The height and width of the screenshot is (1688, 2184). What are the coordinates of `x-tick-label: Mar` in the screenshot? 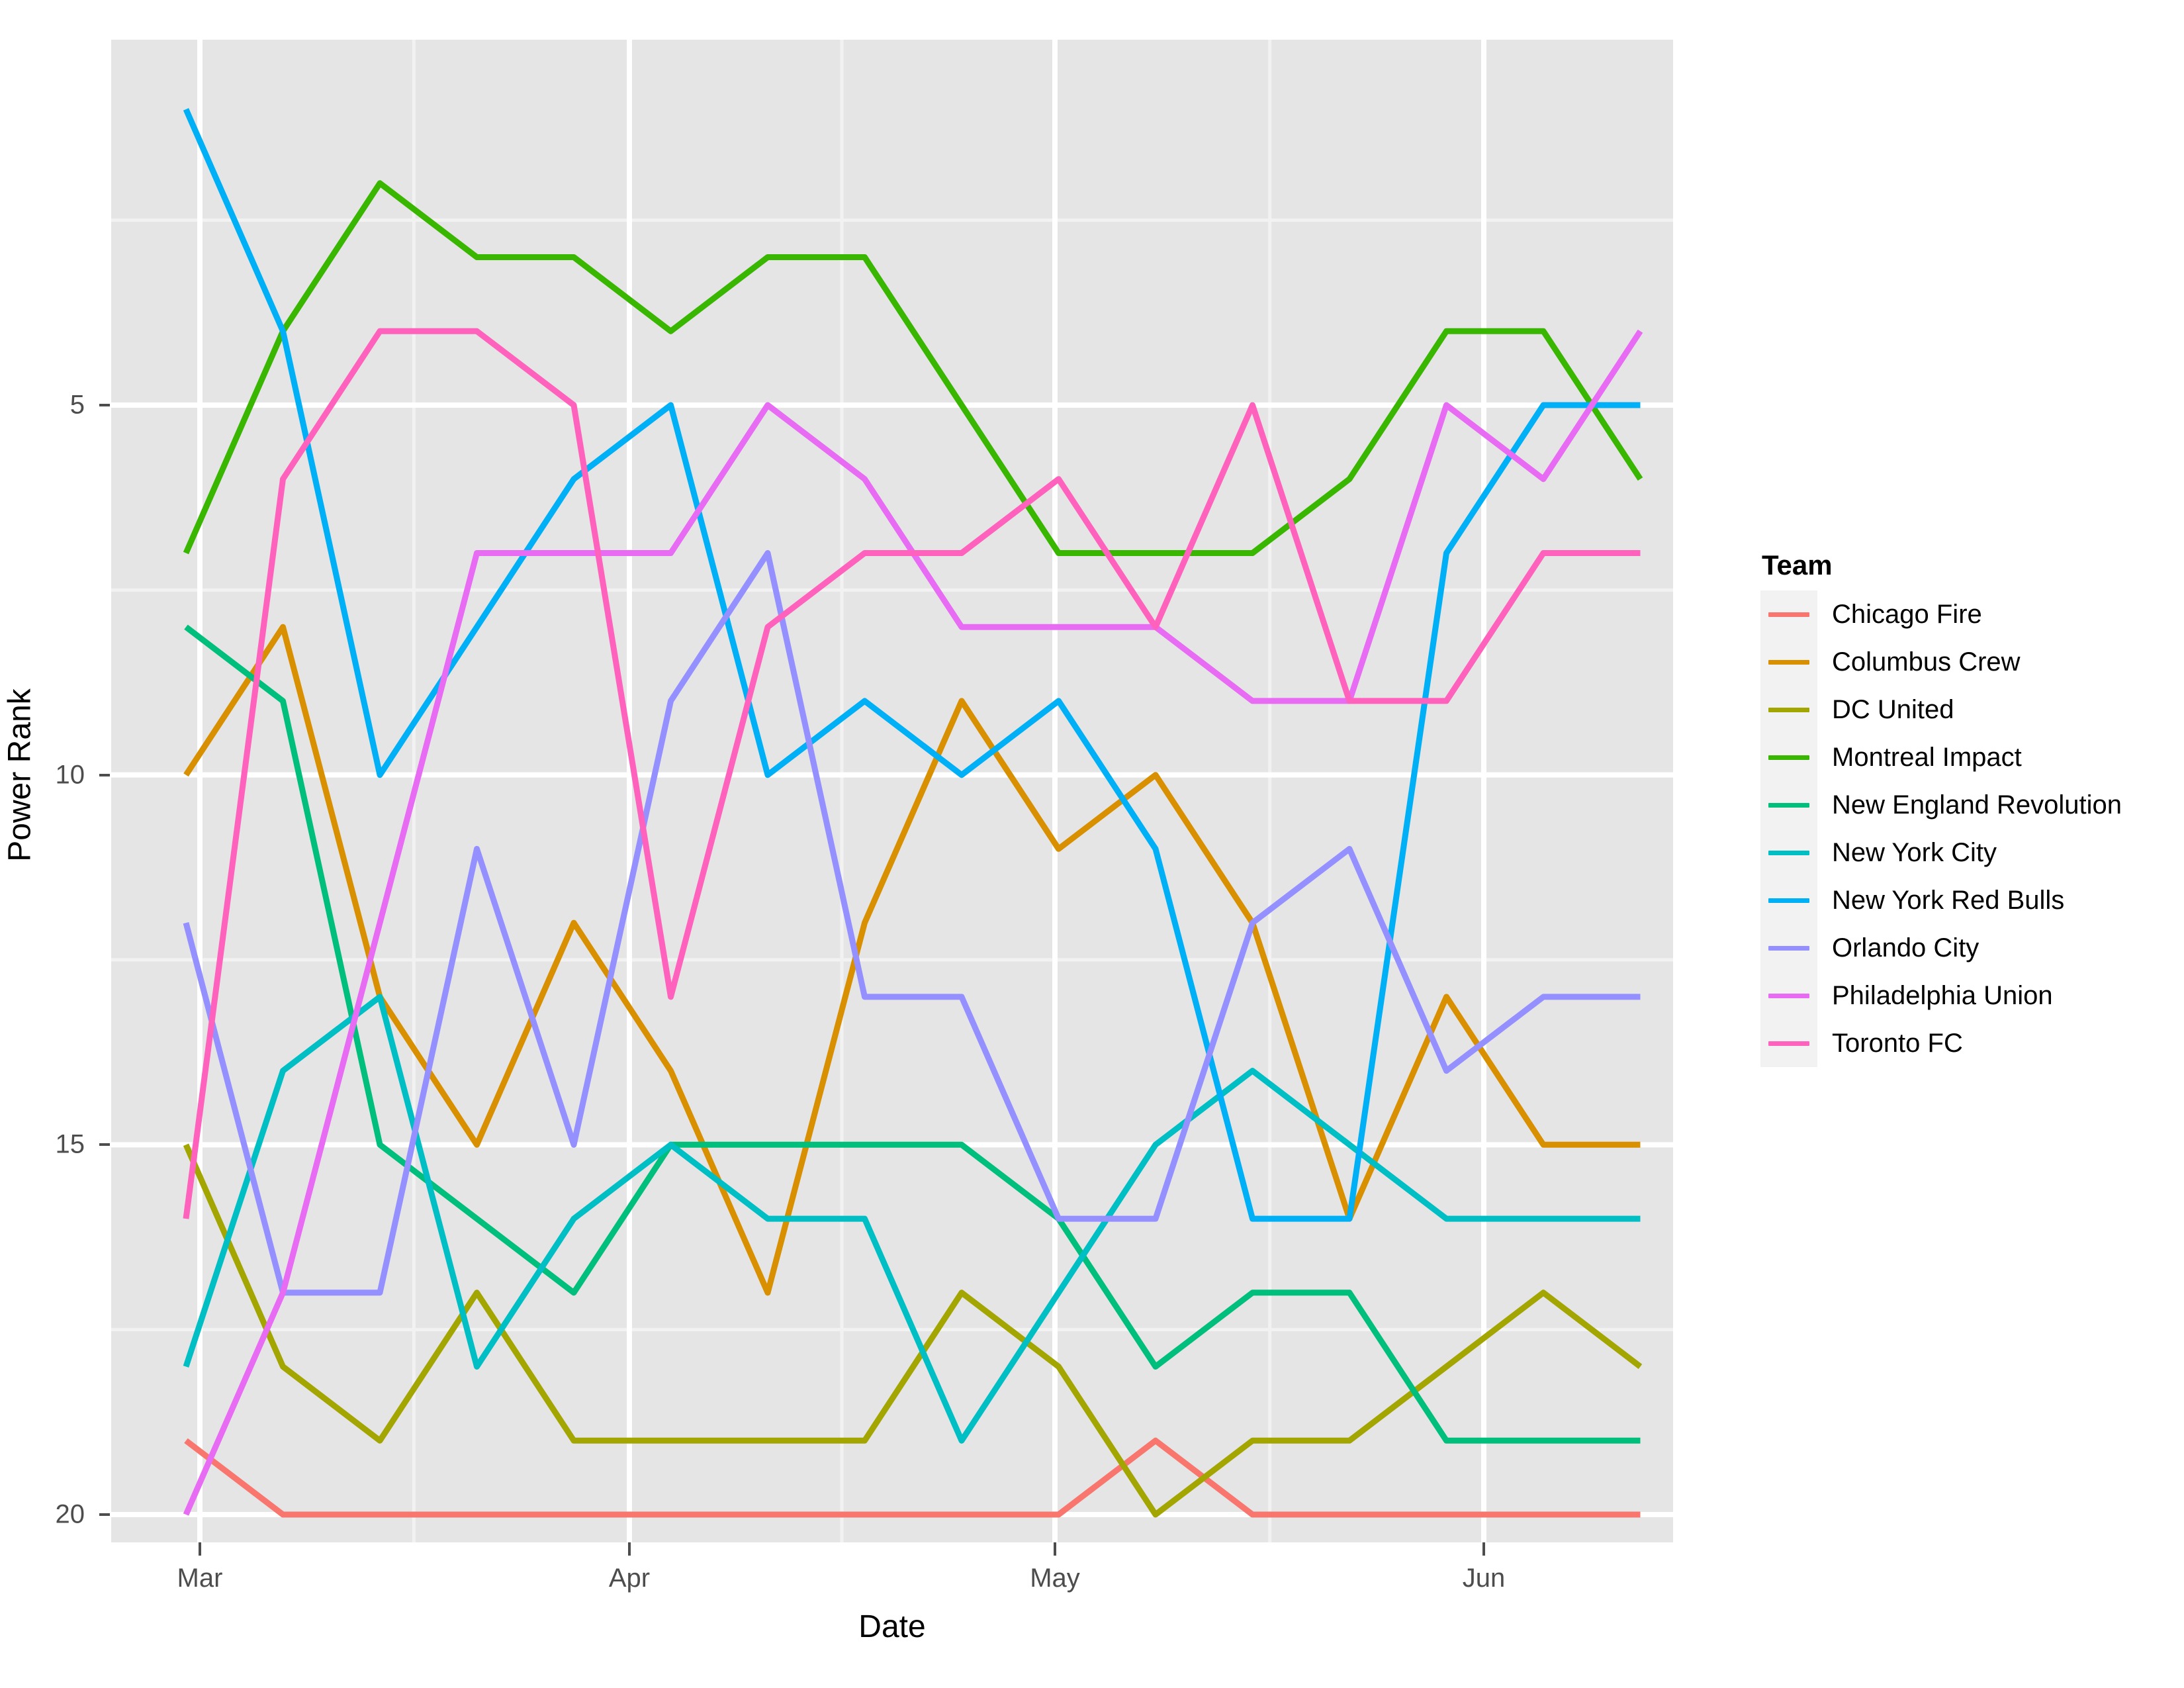 It's located at (200, 1578).